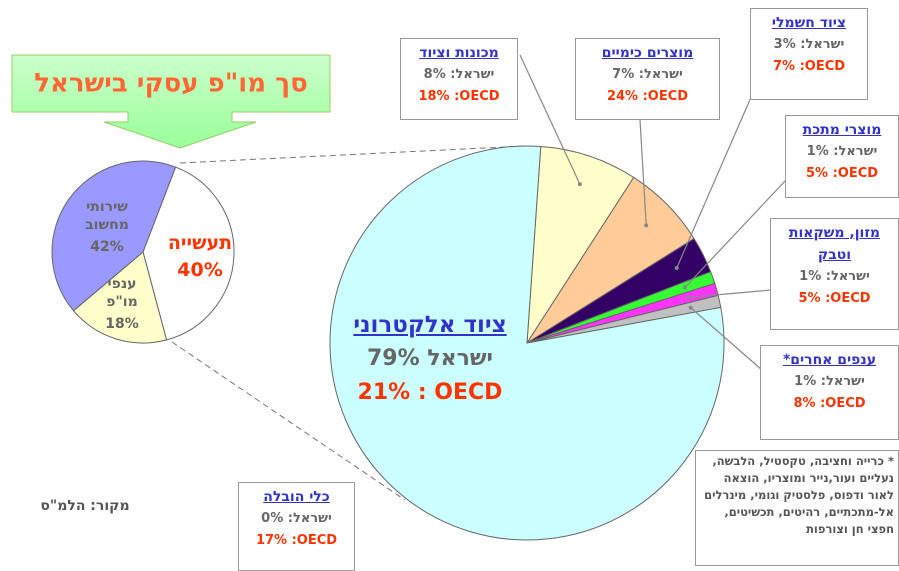 This screenshot has height=571, width=899. What do you see at coordinates (296, 497) in the screenshot?
I see `category: כלי הובלה` at bounding box center [296, 497].